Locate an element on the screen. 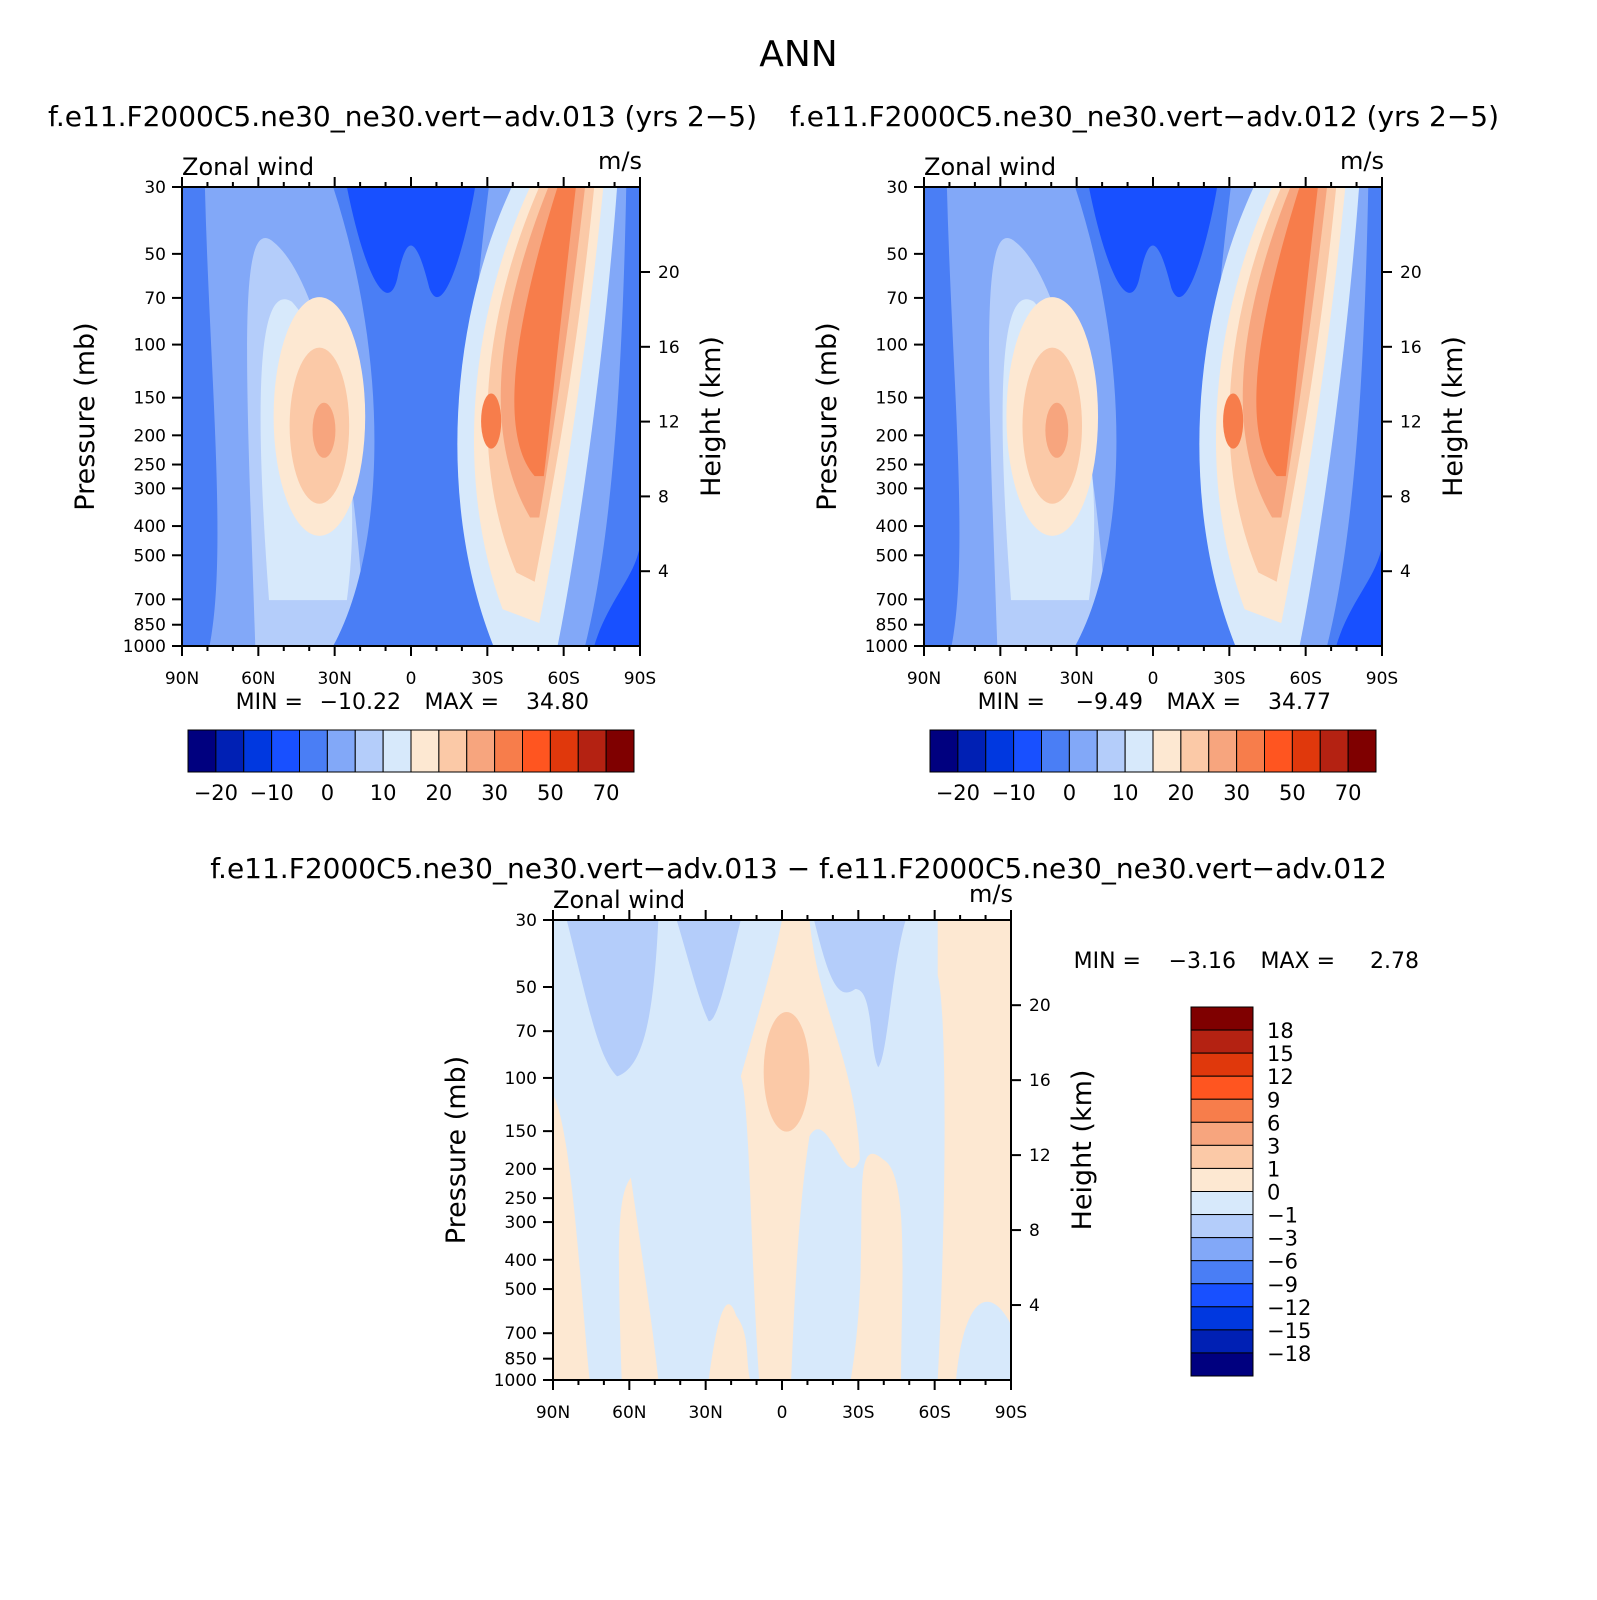 The width and height of the screenshot is (1597, 1600). y2-tick-label: 8 is located at coordinates (1405, 497).